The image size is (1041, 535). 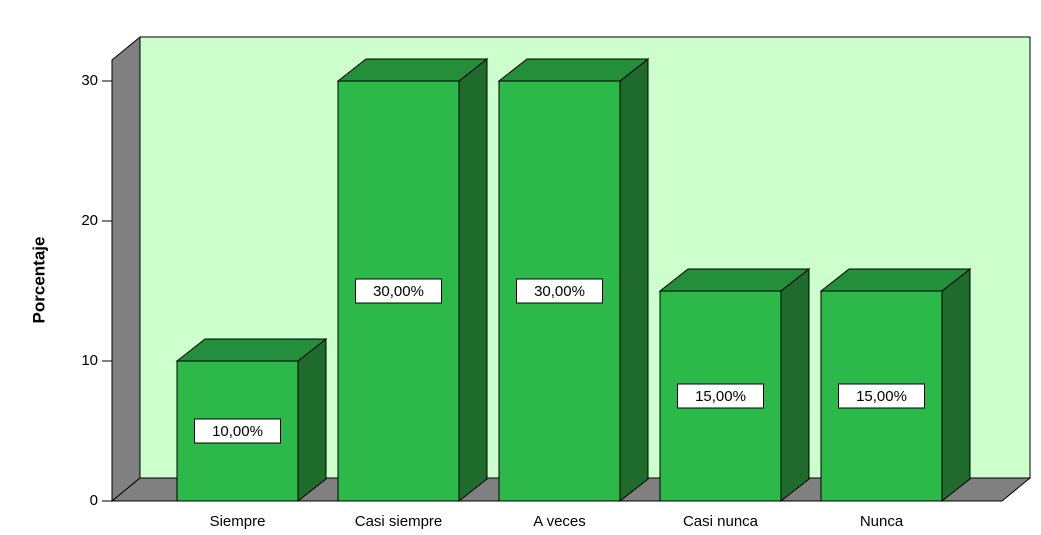 I want to click on y-tick-label: 30, so click(x=89, y=80).